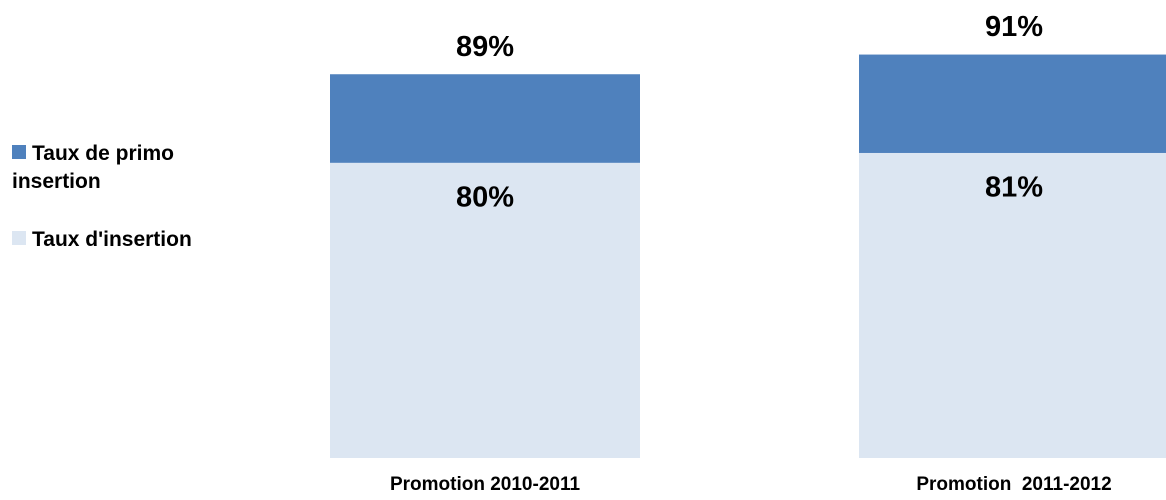  I want to click on data-label: 80%, so click(485, 197).